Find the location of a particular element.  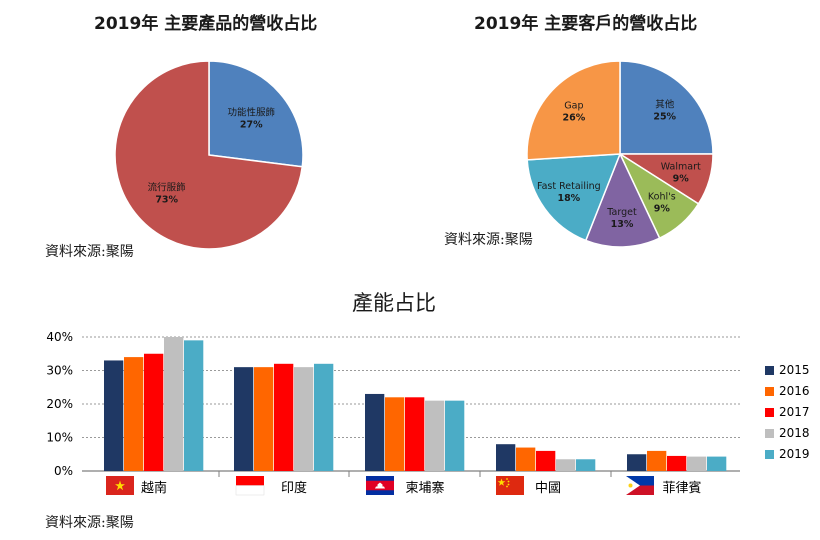

pie2-slice-value-2: 9% is located at coordinates (662, 208).